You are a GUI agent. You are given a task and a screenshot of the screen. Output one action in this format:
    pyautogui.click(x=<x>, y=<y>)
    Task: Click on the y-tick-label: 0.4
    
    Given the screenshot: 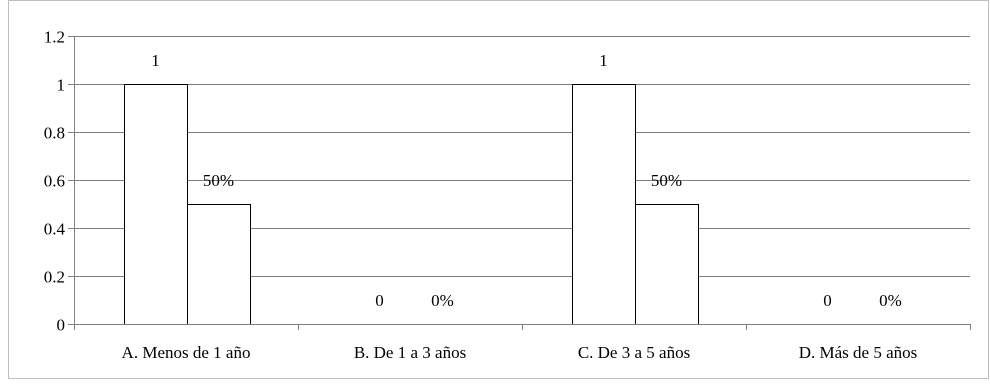 What is the action you would take?
    pyautogui.click(x=55, y=229)
    